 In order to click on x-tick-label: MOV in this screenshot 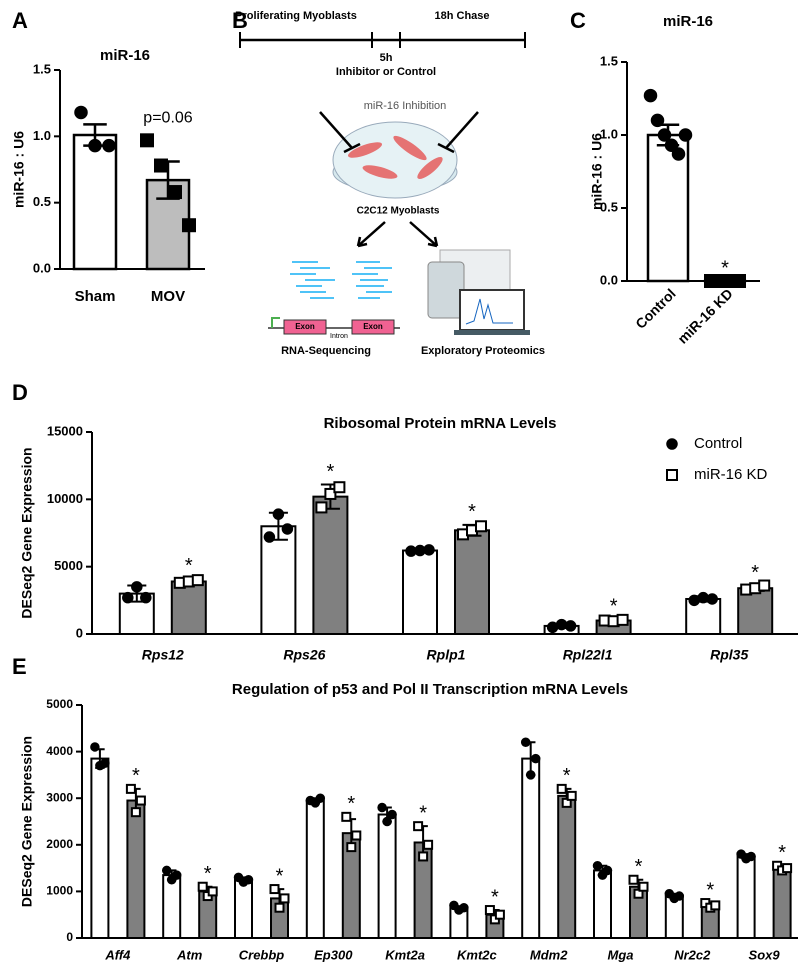, I will do `click(168, 296)`.